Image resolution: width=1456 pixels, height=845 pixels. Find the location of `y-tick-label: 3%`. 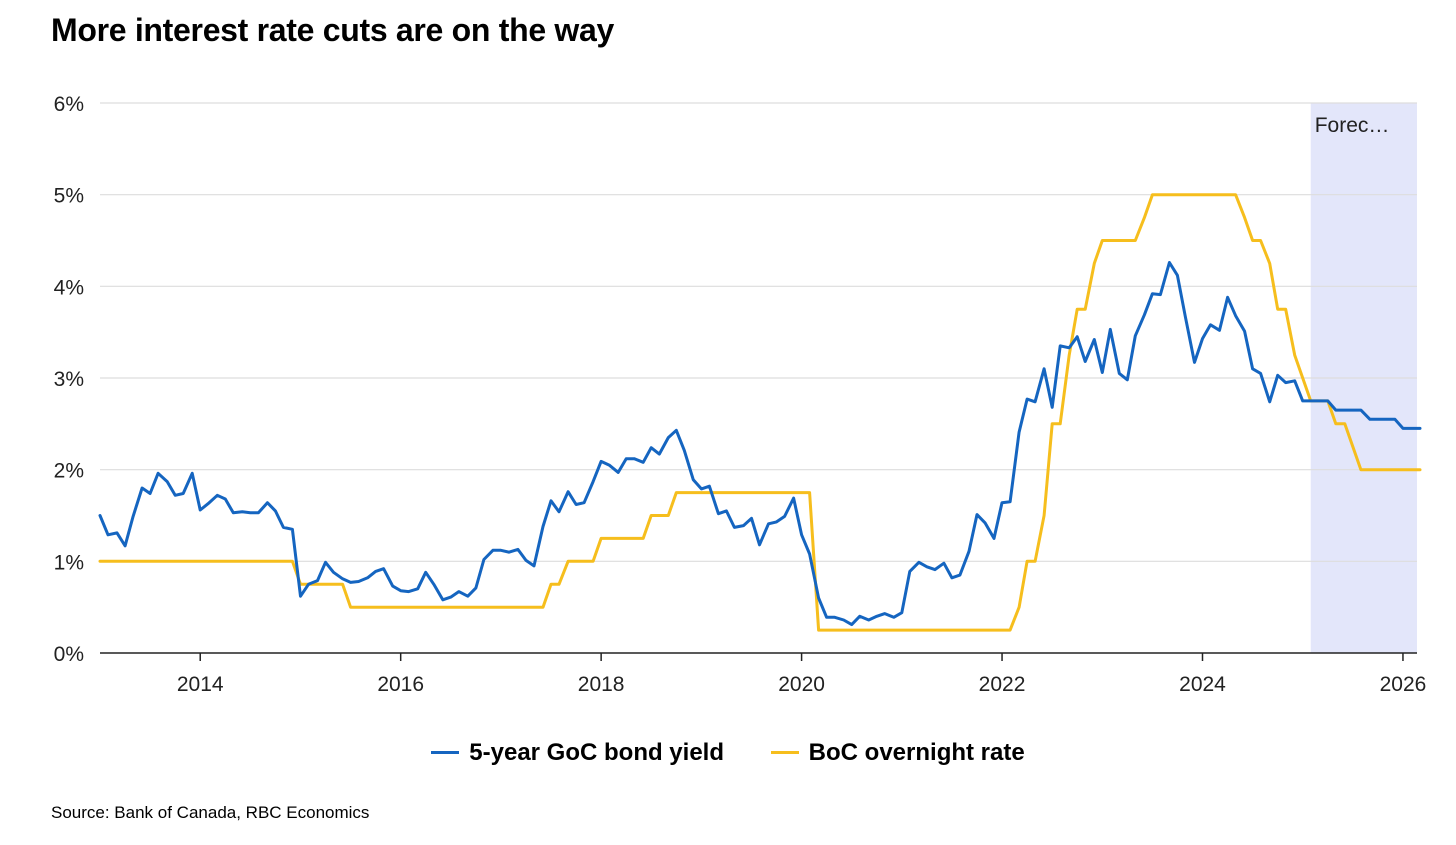

y-tick-label: 3% is located at coordinates (69, 379).